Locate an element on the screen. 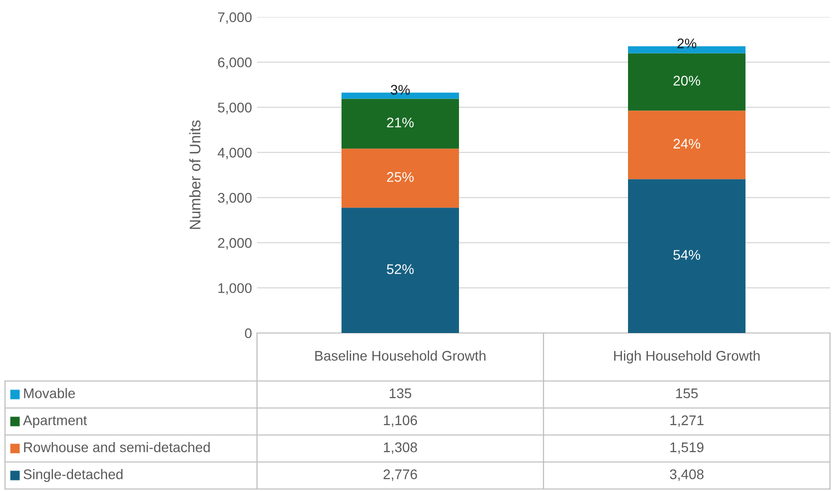  legend-label: Apartment is located at coordinates (55, 422).